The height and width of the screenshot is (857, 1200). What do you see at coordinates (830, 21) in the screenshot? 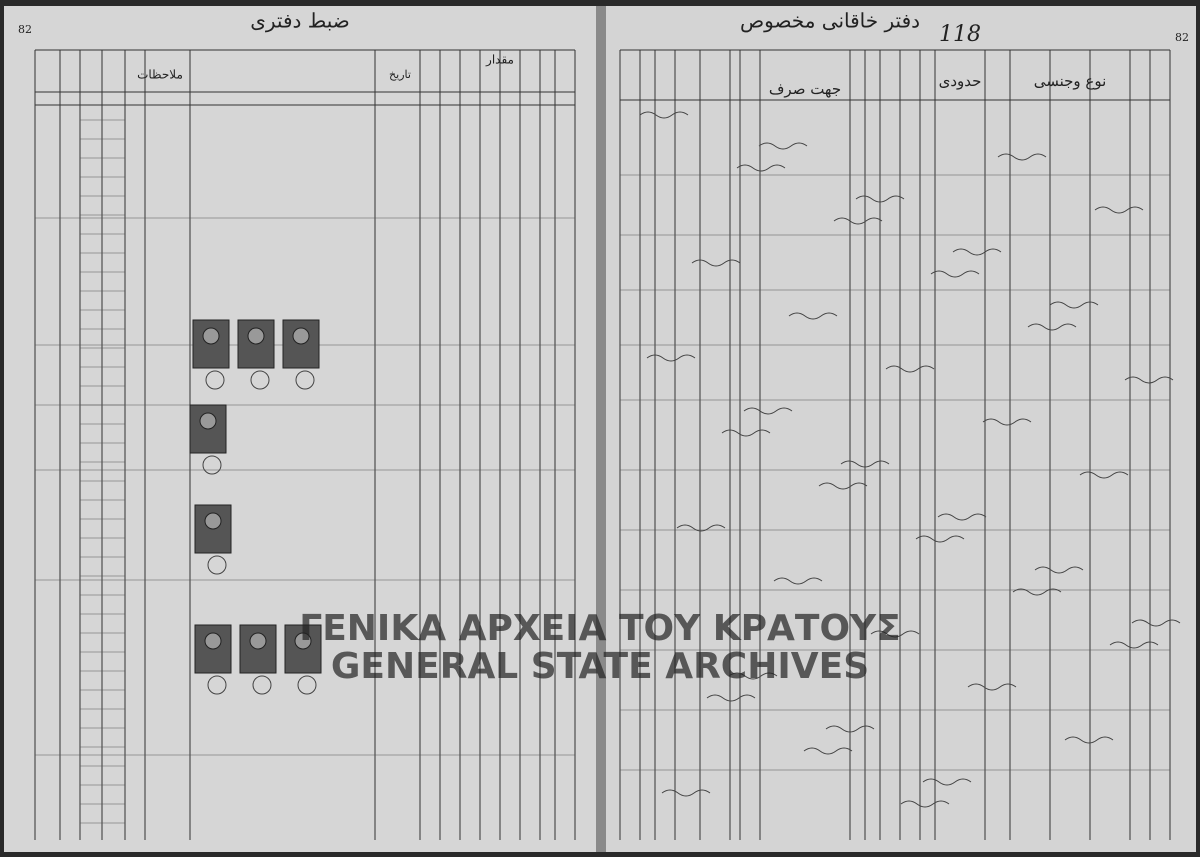
I see `page-title: دفتر خاقانی مخصوص` at bounding box center [830, 21].